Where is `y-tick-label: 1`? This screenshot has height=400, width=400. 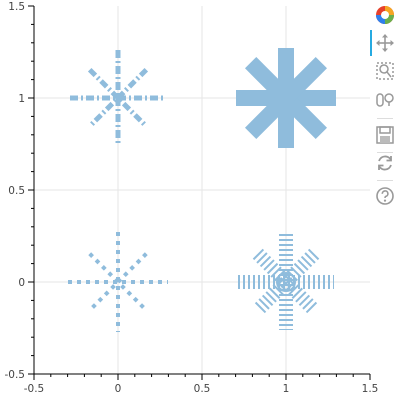
y-tick-label: 1 is located at coordinates (21, 99).